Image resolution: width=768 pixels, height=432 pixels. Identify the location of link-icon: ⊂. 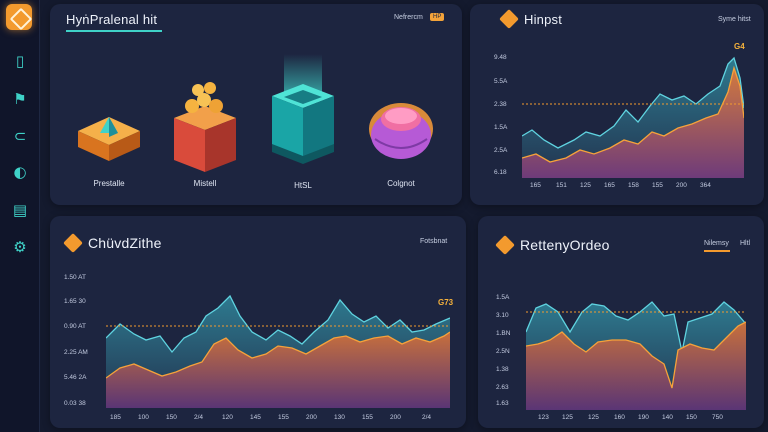
(20, 136).